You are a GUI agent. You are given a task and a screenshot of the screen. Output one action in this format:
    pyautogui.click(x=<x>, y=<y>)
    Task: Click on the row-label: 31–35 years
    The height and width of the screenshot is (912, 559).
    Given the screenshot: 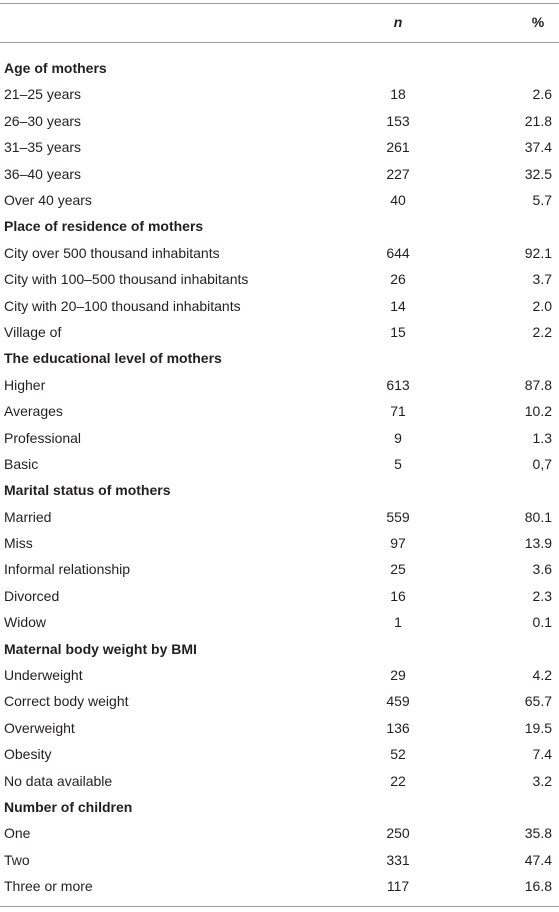 What is the action you would take?
    pyautogui.click(x=43, y=147)
    